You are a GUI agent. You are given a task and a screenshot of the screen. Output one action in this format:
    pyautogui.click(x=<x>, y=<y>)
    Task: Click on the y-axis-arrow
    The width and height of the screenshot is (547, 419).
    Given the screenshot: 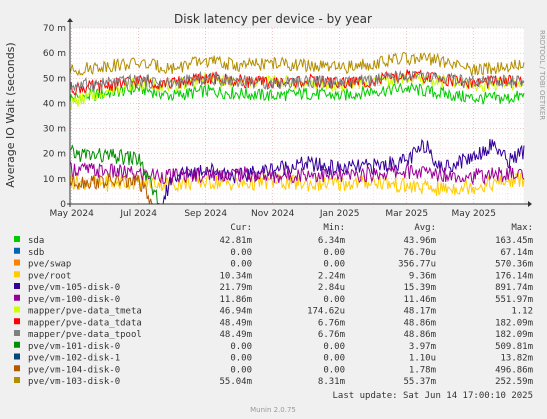 What is the action you would take?
    pyautogui.click(x=70, y=20)
    